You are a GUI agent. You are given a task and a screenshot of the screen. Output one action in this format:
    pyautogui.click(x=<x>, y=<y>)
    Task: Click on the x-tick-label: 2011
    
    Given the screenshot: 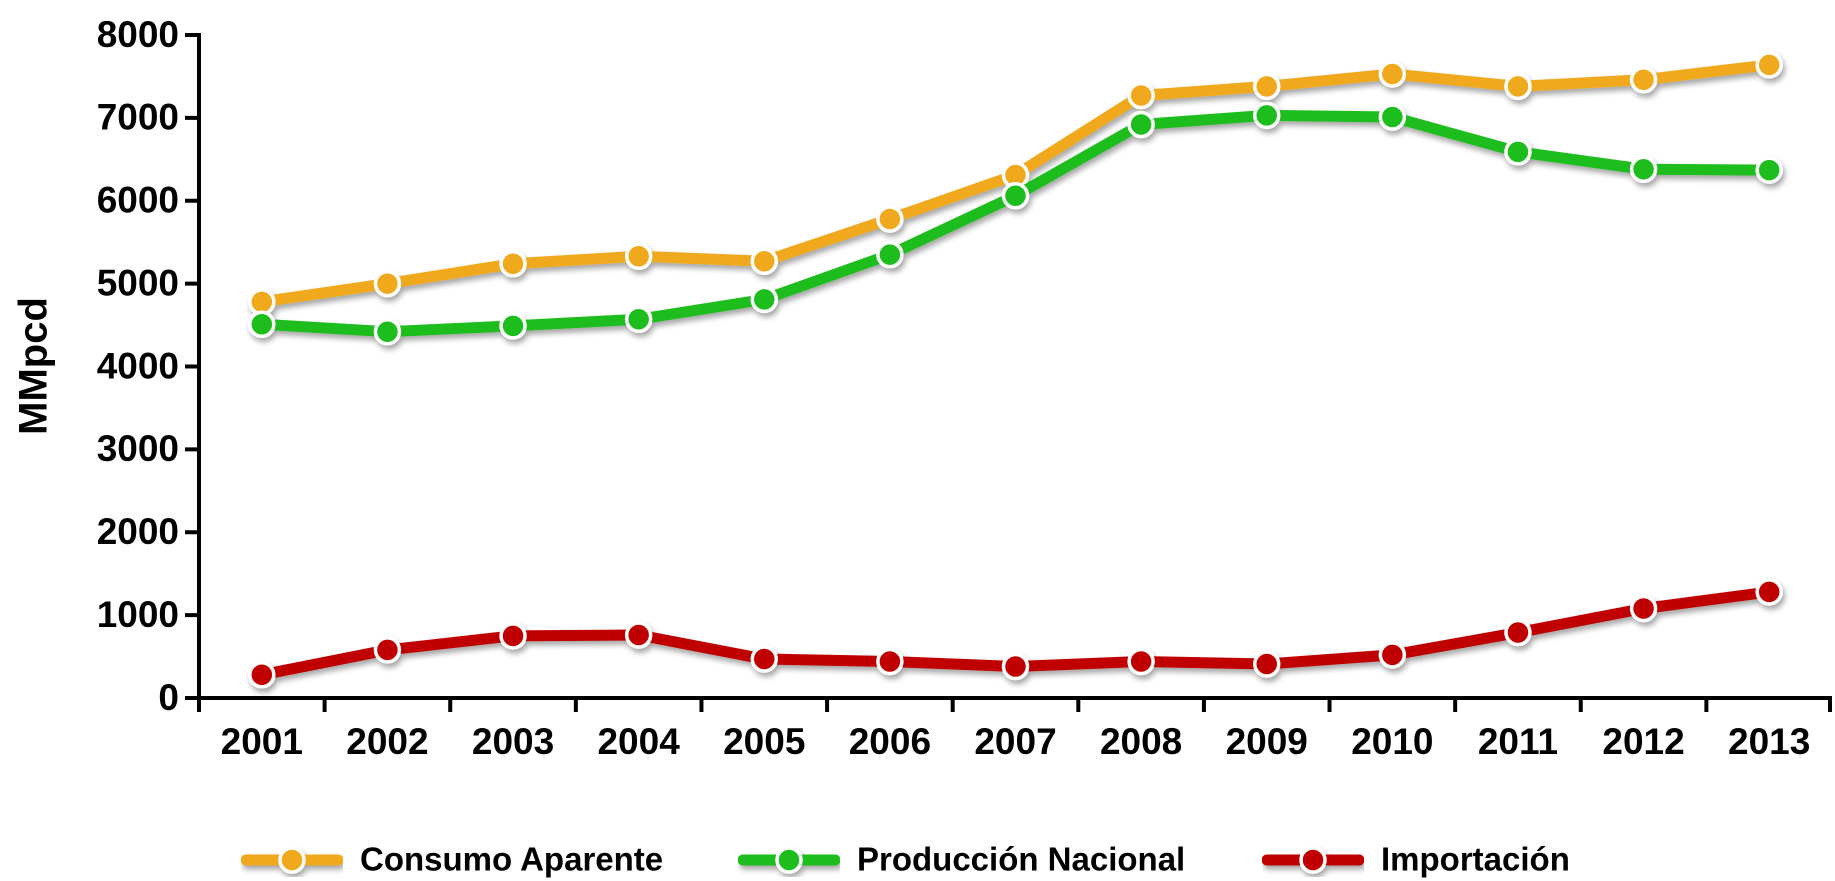 What is the action you would take?
    pyautogui.click(x=1518, y=741)
    